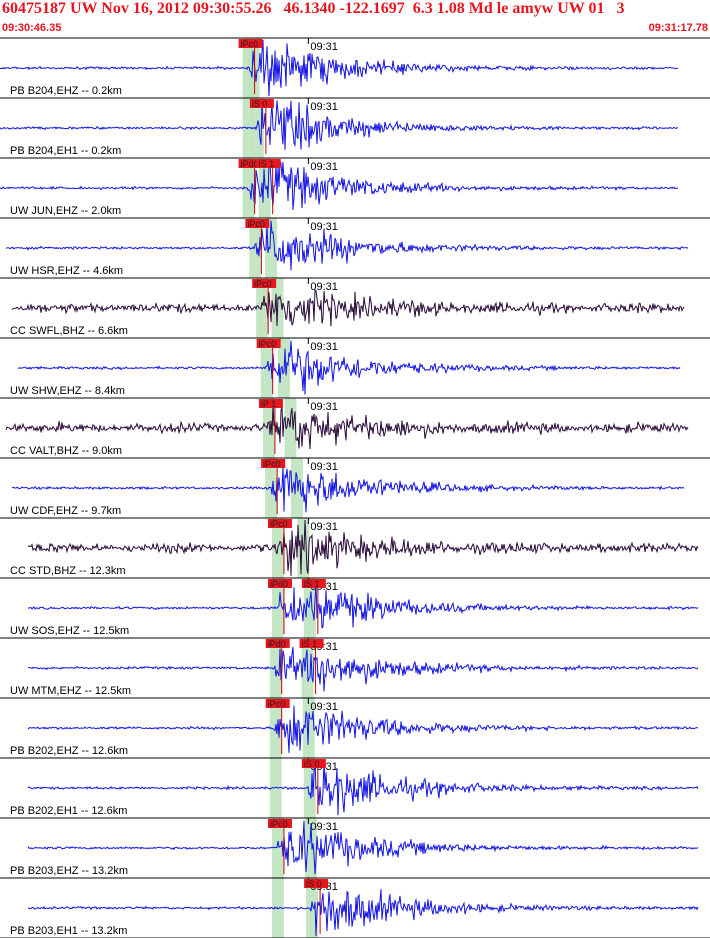 The height and width of the screenshot is (938, 710). I want to click on trace-row: 09:31 iPc0 UW HSR,EHZ -- 4.6km, so click(355, 248).